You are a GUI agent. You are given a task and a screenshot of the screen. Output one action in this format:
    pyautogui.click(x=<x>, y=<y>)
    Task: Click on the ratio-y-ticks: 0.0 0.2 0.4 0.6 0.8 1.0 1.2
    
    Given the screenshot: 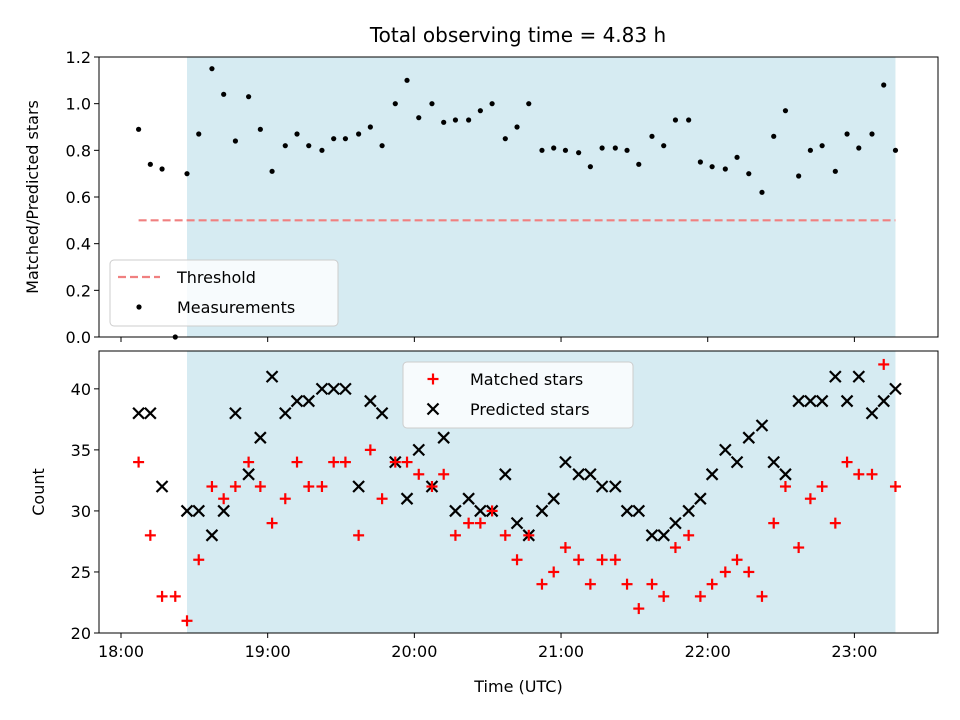 What is the action you would take?
    pyautogui.click(x=82, y=197)
    